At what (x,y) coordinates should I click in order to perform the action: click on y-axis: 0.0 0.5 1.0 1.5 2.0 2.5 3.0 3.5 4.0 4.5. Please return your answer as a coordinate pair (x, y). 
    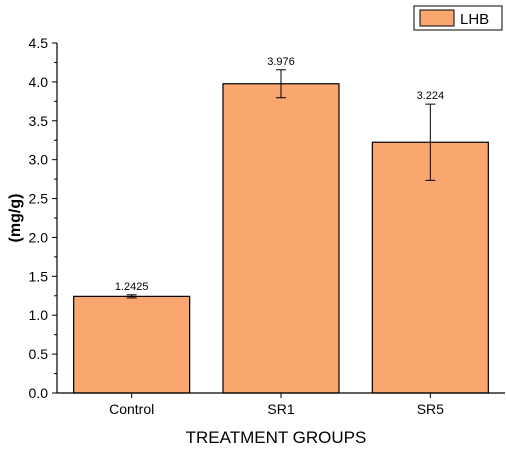
    Looking at the image, I should click on (43, 218).